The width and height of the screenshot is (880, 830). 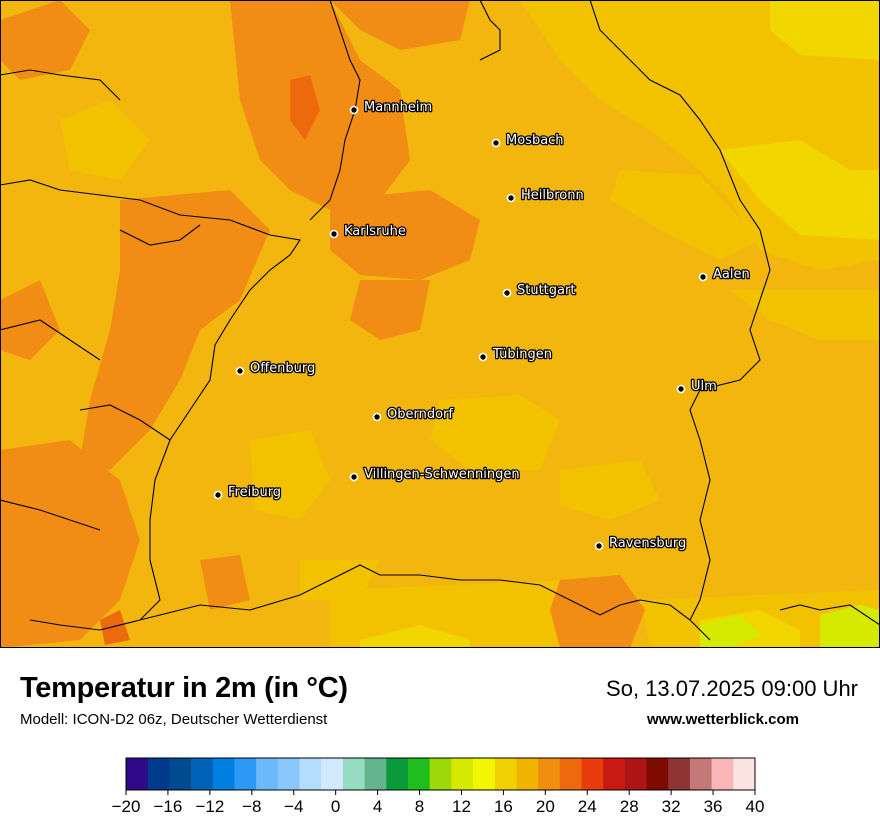 I want to click on city-villingen-schwenningen: Villingen-Schwenningen, so click(x=435, y=474).